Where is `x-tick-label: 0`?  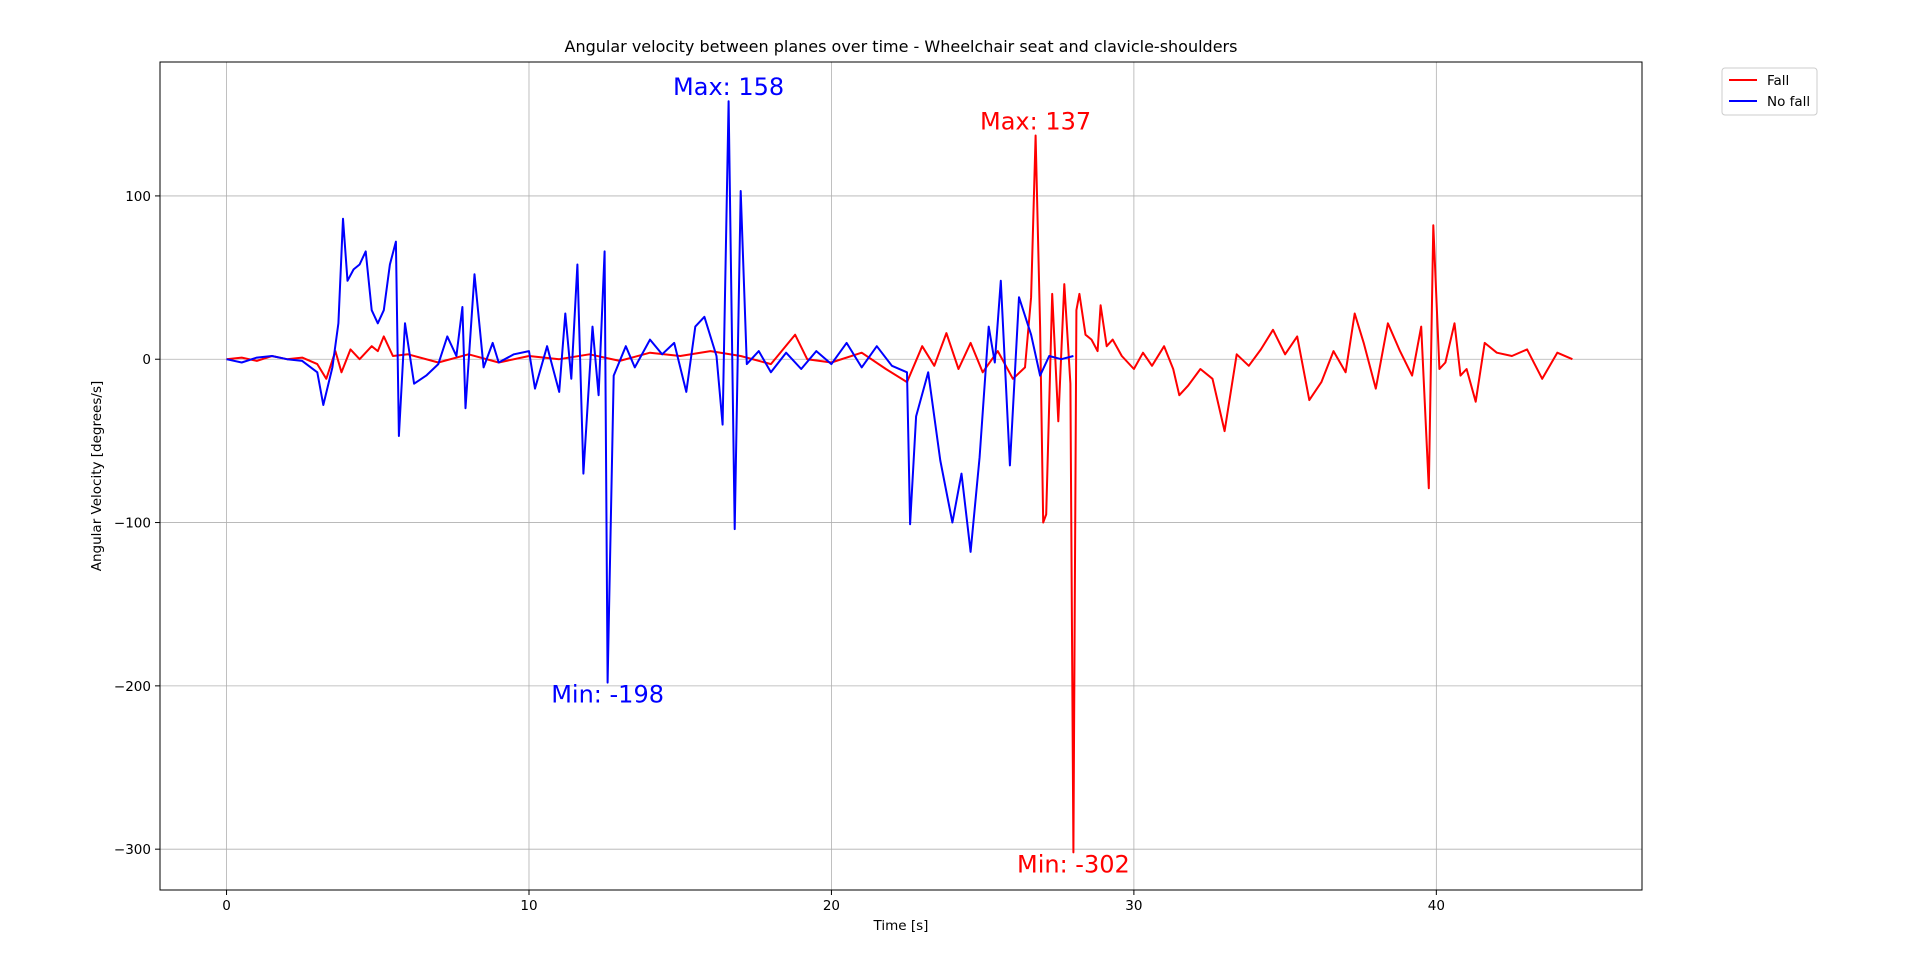
x-tick-label: 0 is located at coordinates (226, 906).